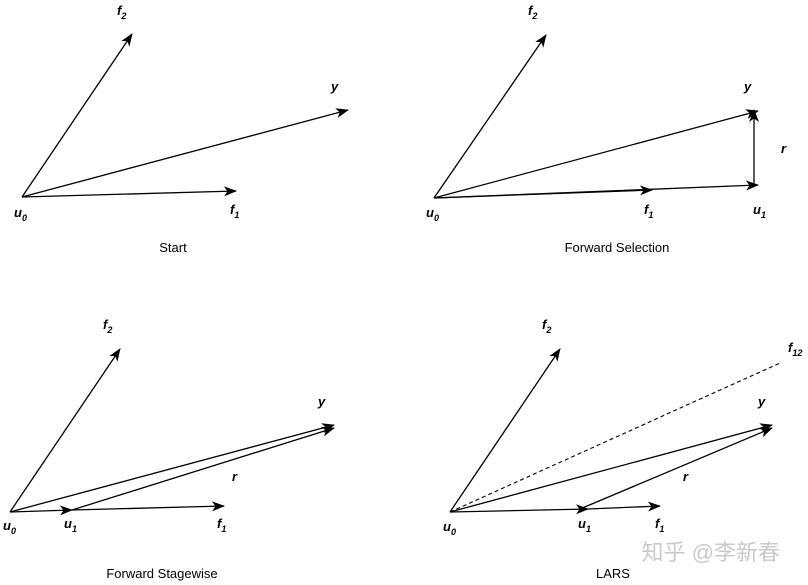 The image size is (808, 585). I want to click on caption-start: Start, so click(173, 247).